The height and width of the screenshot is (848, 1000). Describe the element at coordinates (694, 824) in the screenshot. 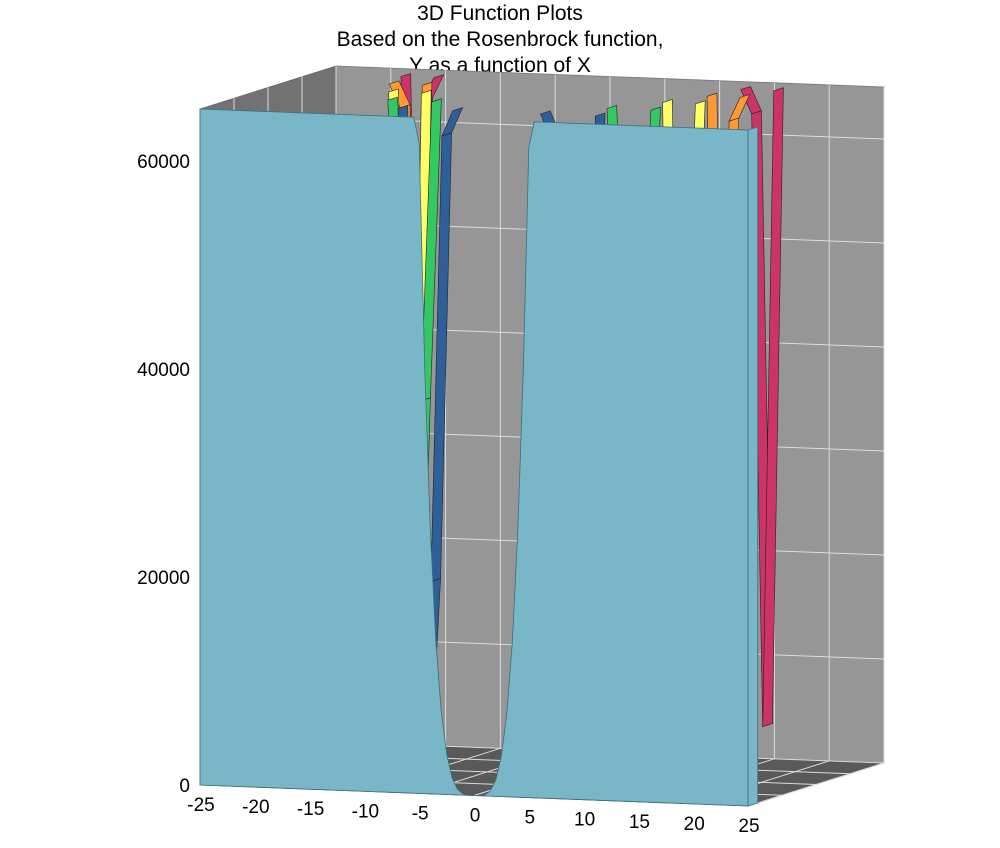

I see `x-tick-label: 20` at that location.